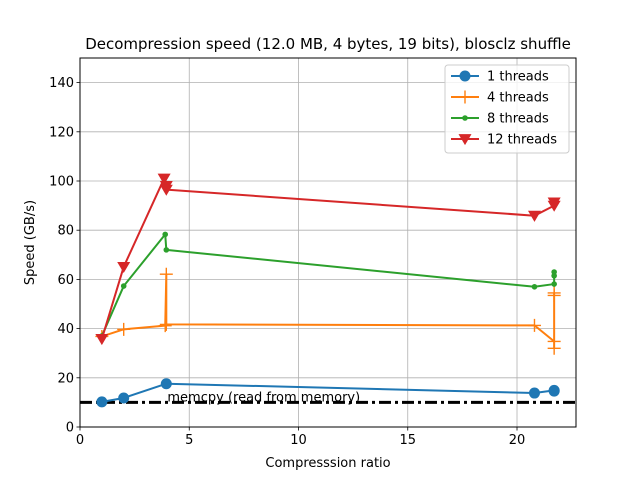 The image size is (640, 480). I want to click on y-tick-label: 120, so click(61, 132).